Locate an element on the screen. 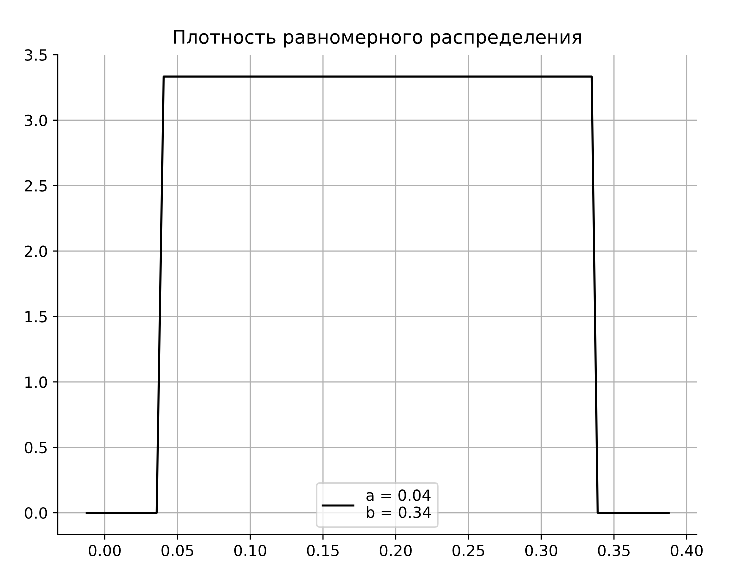 The height and width of the screenshot is (585, 746). x-tick-label: 0.15 is located at coordinates (323, 550).